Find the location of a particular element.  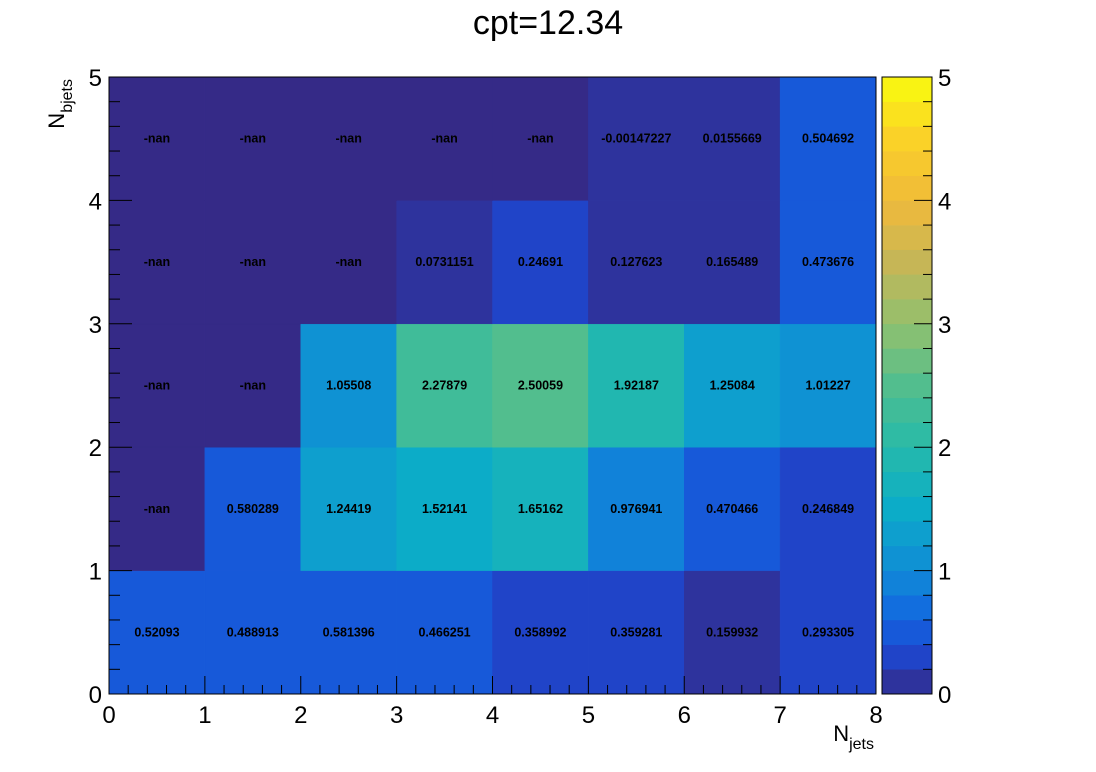

cell-label: 0.0731151 is located at coordinates (444, 262).